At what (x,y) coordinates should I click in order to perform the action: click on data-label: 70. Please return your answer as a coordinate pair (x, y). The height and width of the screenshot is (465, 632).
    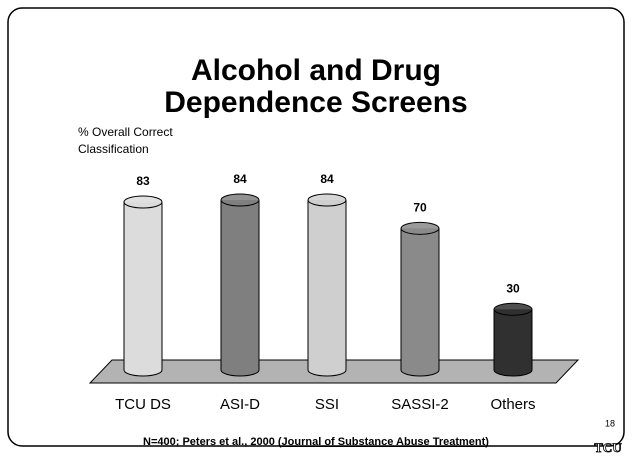
    Looking at the image, I should click on (420, 208).